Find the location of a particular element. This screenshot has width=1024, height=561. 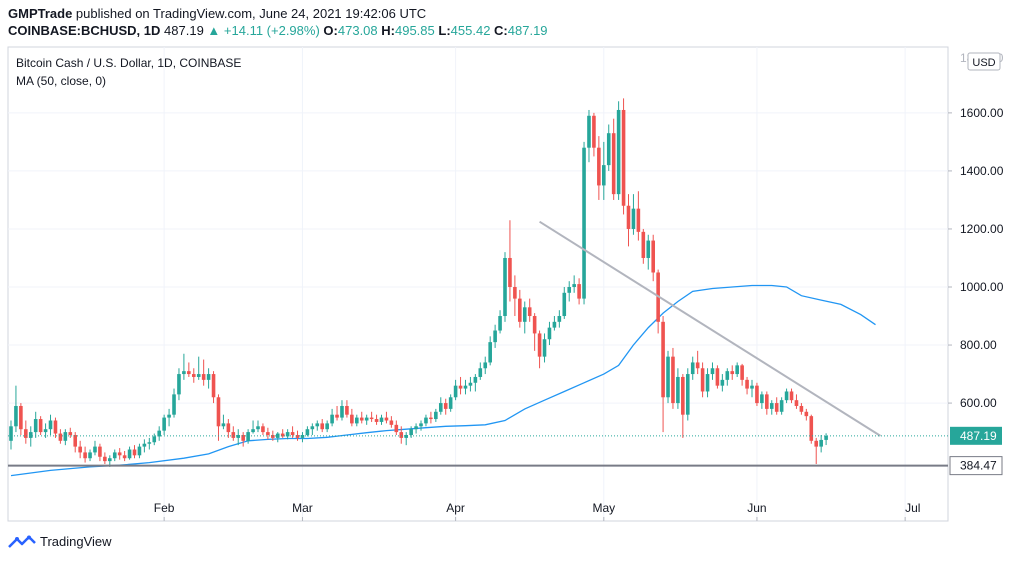

currency-badge-box is located at coordinates (984, 61).